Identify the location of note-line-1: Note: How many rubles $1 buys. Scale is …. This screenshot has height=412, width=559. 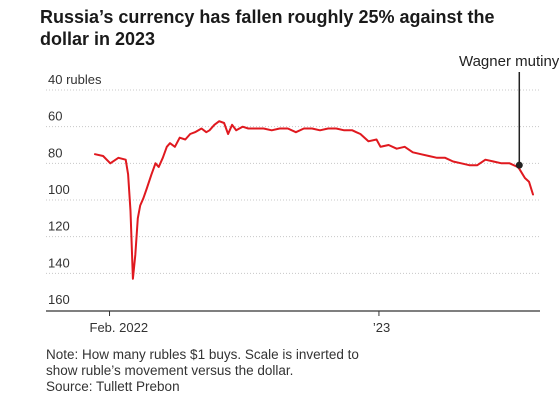
(202, 354).